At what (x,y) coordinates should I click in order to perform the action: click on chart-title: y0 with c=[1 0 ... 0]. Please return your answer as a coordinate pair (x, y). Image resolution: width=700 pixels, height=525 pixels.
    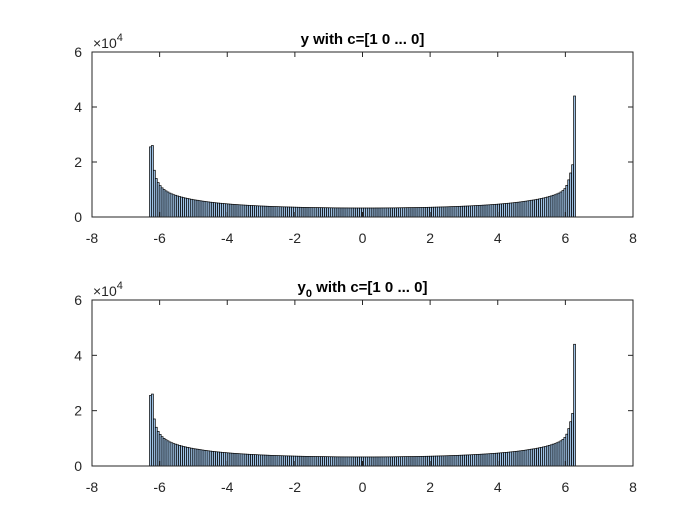
    Looking at the image, I should click on (363, 289).